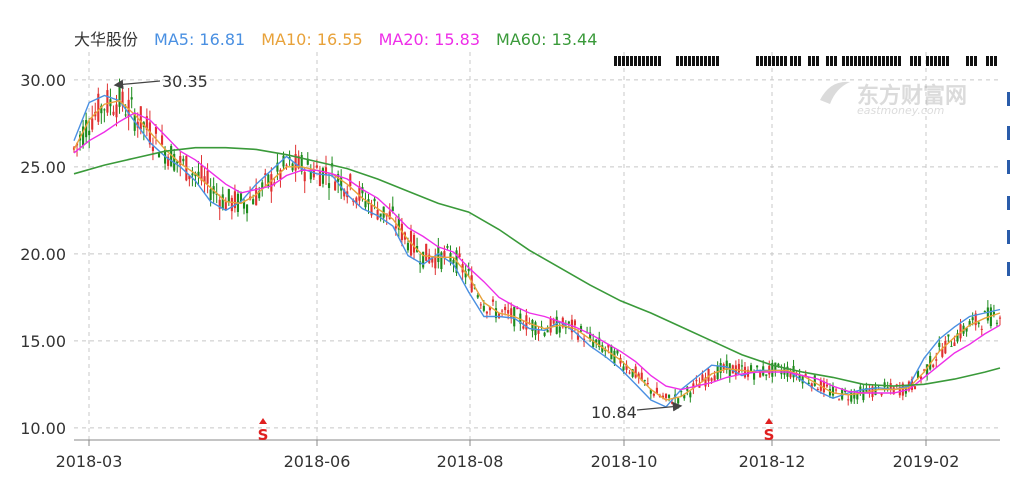 Image resolution: width=1012 pixels, height=479 pixels. Describe the element at coordinates (1007, 192) in the screenshot. I see `side-scroll-marks` at that location.